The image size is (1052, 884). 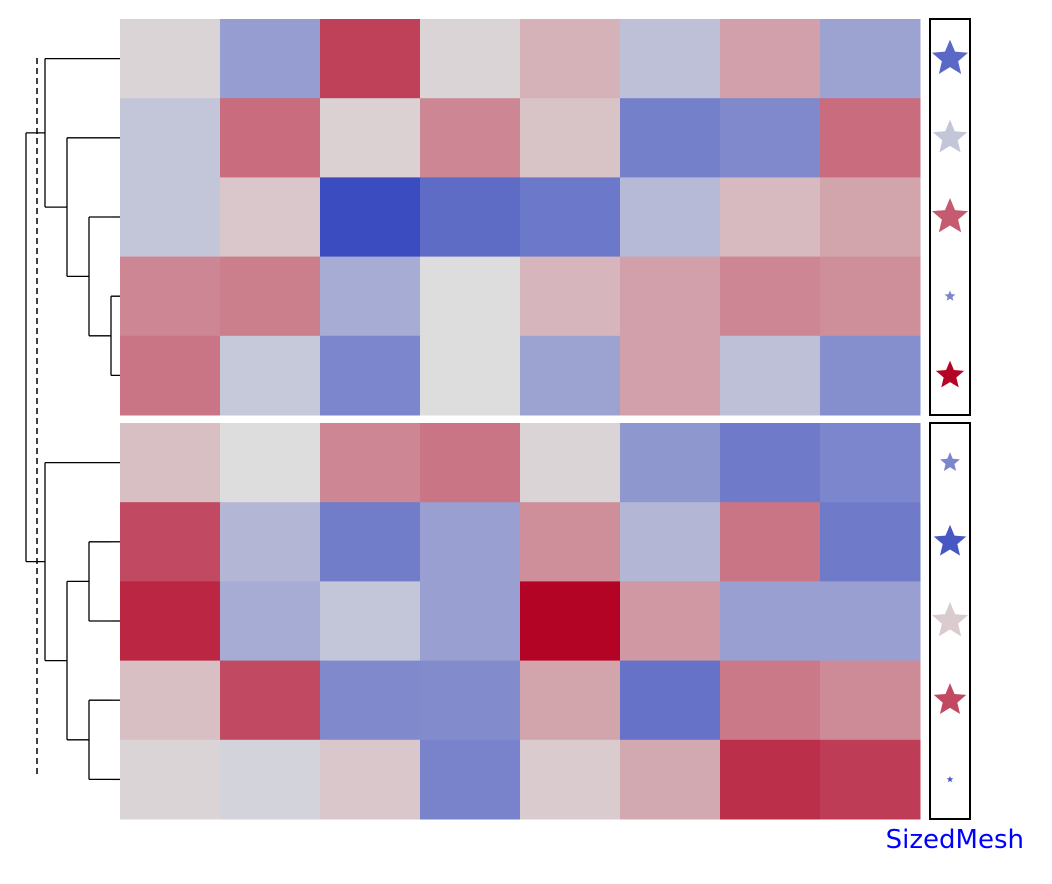 I want to click on side-label: SizedMesh, so click(x=954, y=840).